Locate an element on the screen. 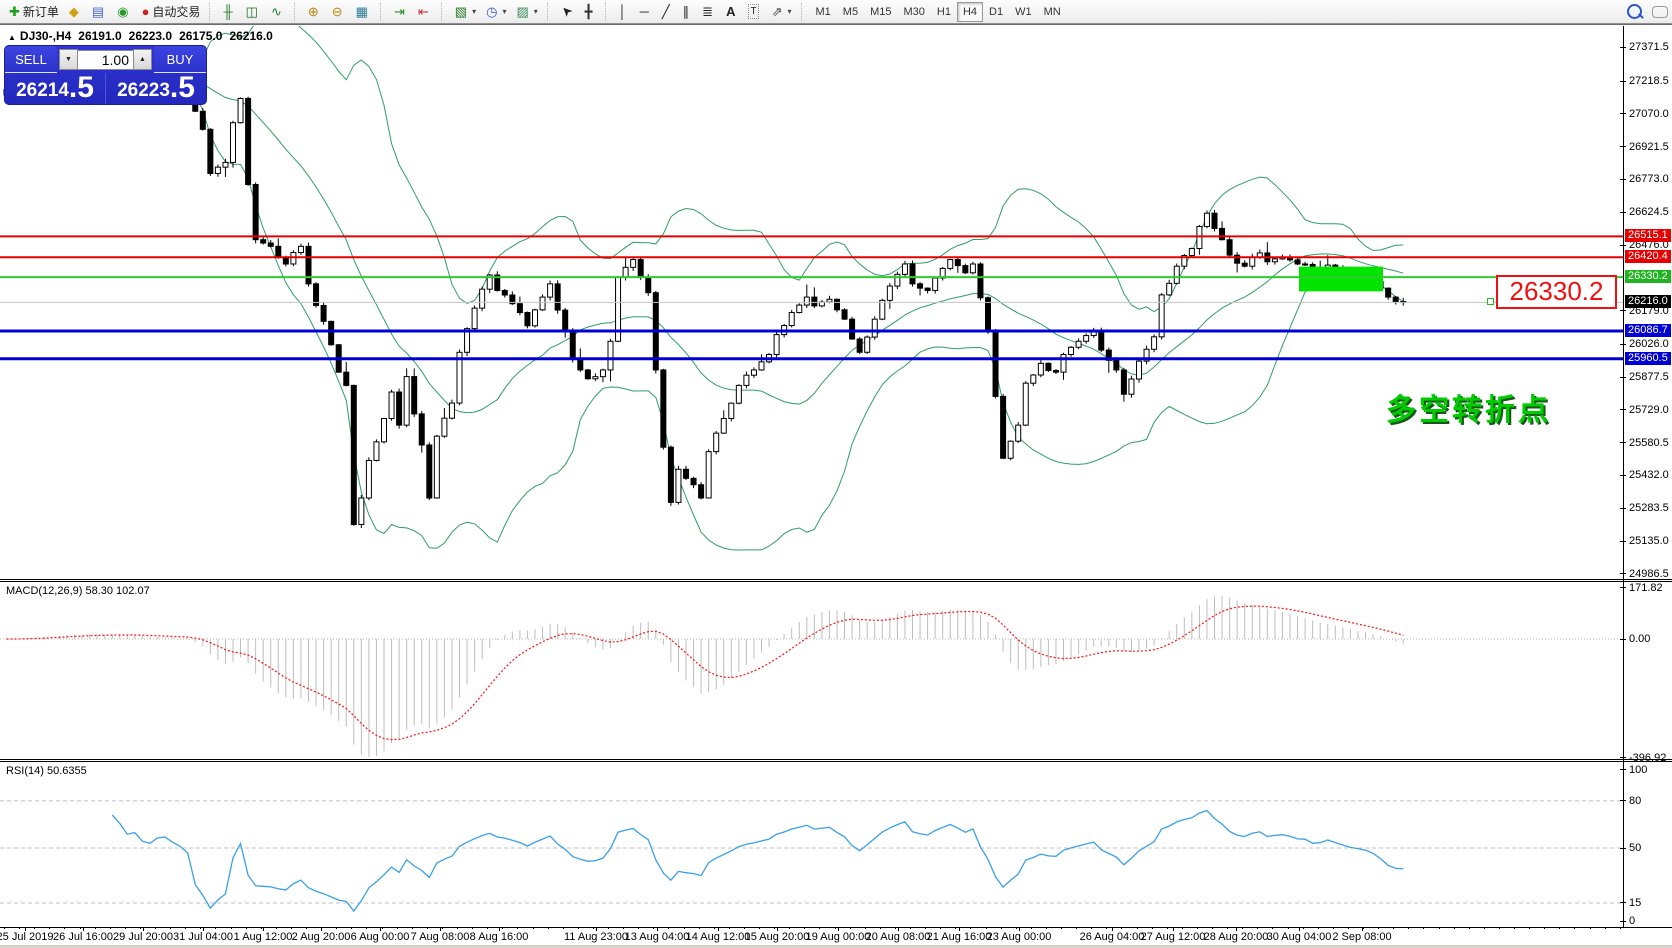 Image resolution: width=1672 pixels, height=948 pixels. timeframe-D1: D1 is located at coordinates (996, 11).